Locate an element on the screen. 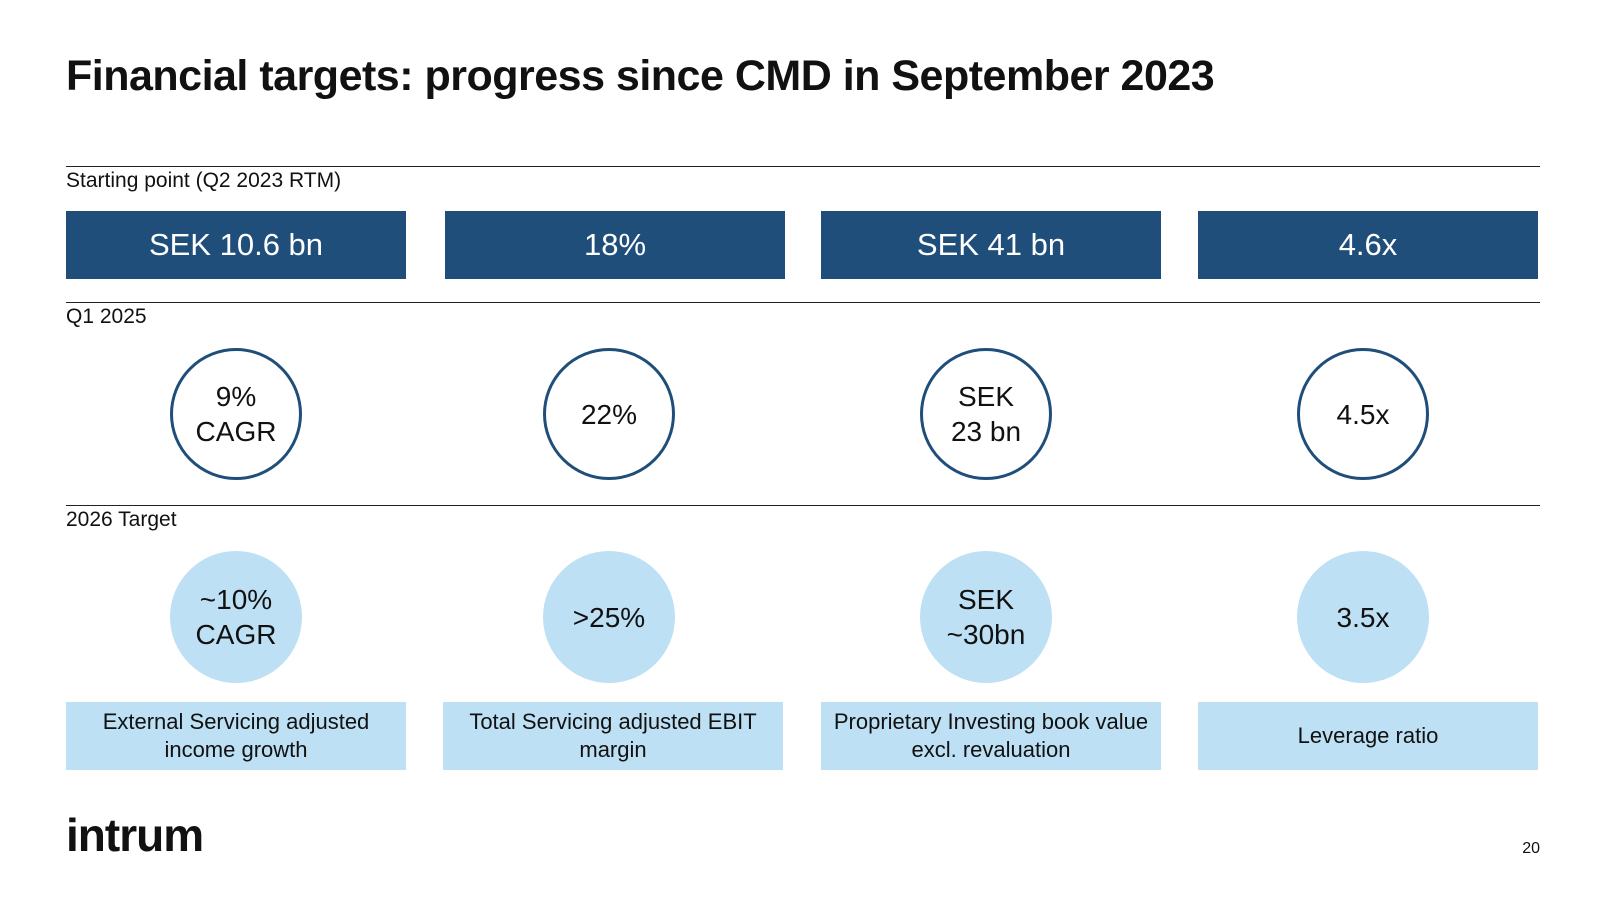 This screenshot has width=1600, height=900. current-value-line: 9% is located at coordinates (236, 396).